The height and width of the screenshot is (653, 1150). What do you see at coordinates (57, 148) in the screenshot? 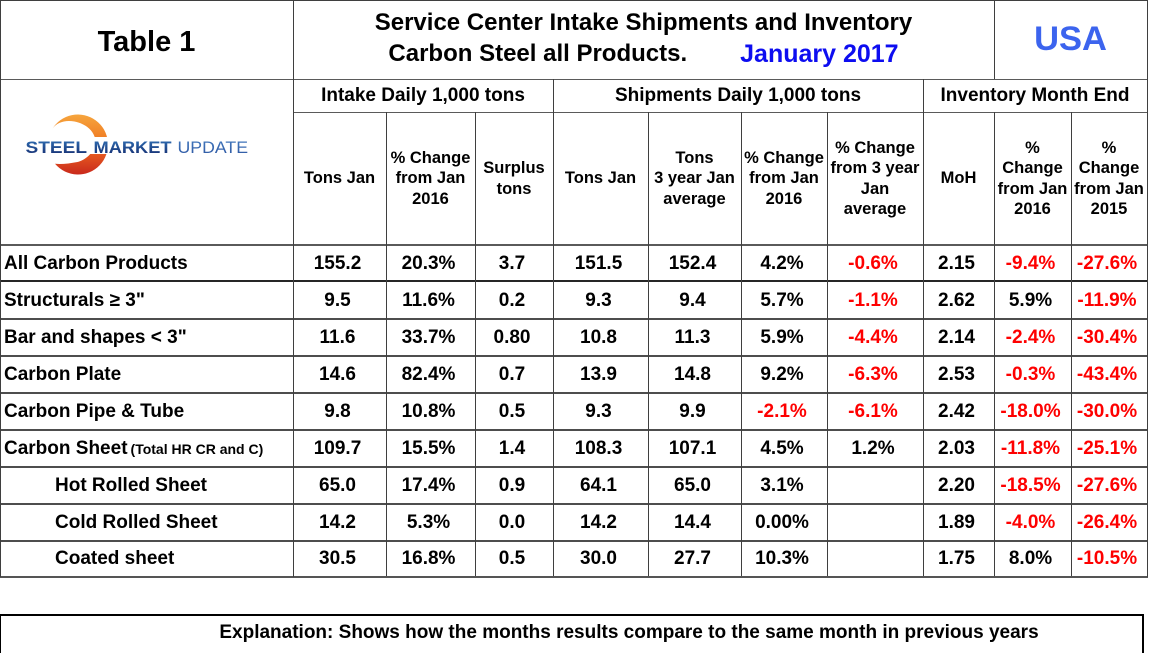
I see `svg-text: STEEL` at bounding box center [57, 148].